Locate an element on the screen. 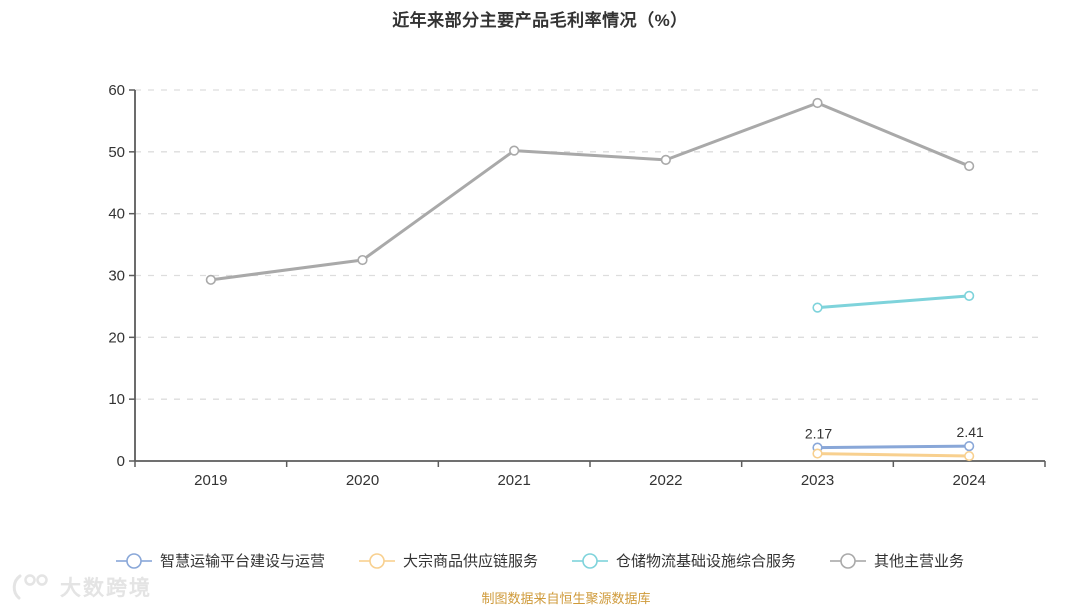 This screenshot has width=1080, height=608. watermark: 大数跨境 is located at coordinates (80, 587).